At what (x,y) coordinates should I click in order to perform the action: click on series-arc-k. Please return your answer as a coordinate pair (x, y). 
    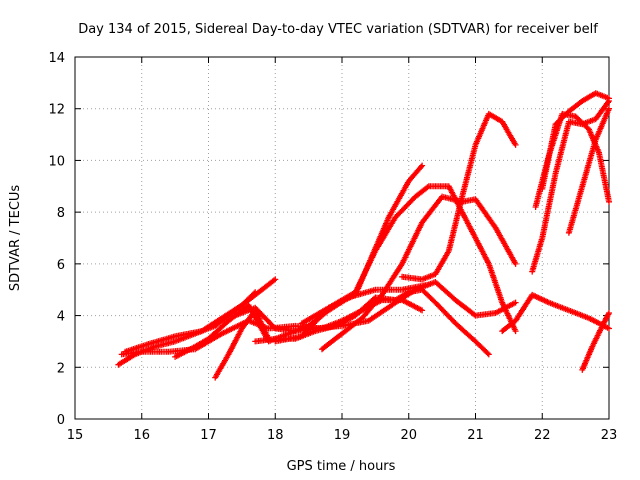
    Looking at the image, I should click on (459, 196).